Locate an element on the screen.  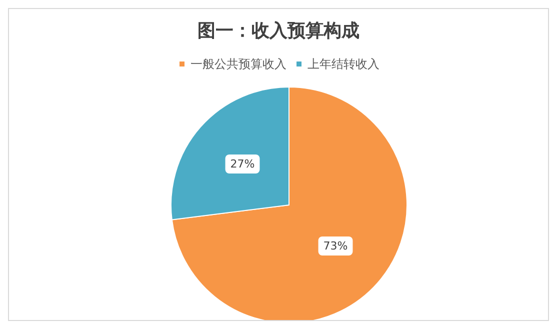
legend-label: 上年结转收入 is located at coordinates (344, 64).